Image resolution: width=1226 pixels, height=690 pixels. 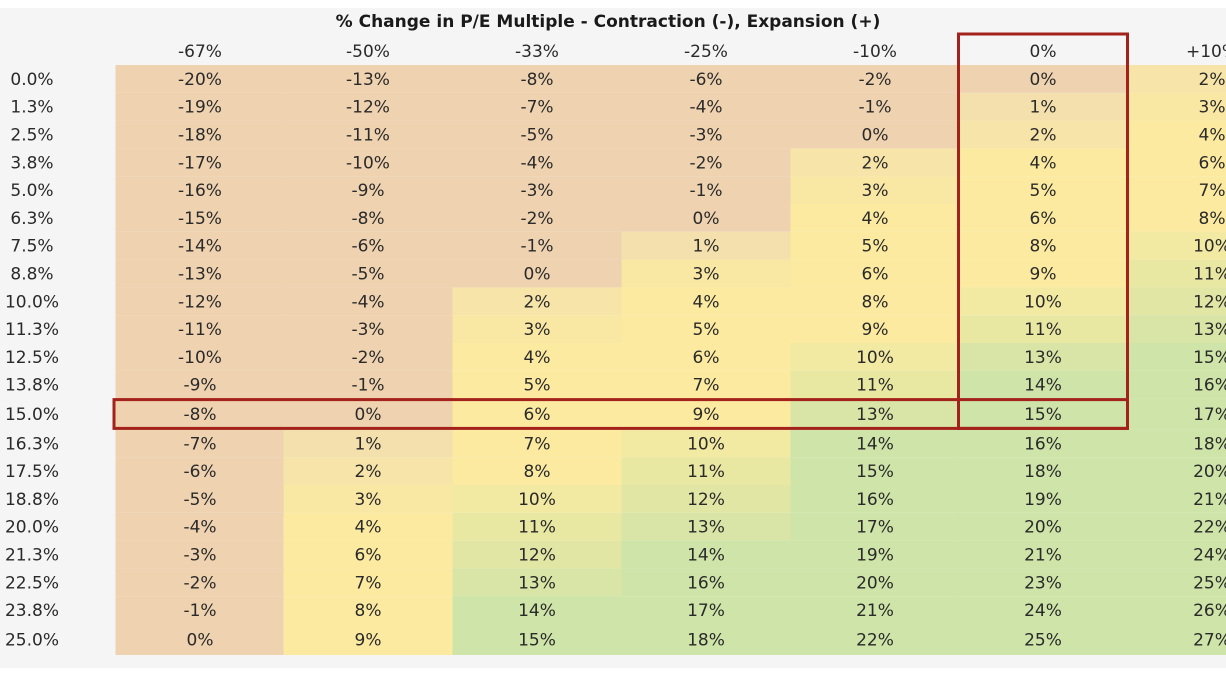 I want to click on cell-value: 2%, so click(x=368, y=472).